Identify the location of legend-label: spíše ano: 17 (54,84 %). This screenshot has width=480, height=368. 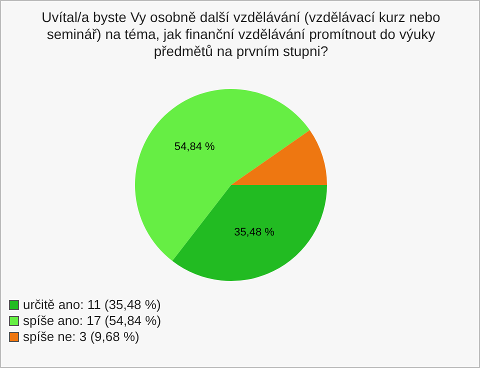
(92, 321).